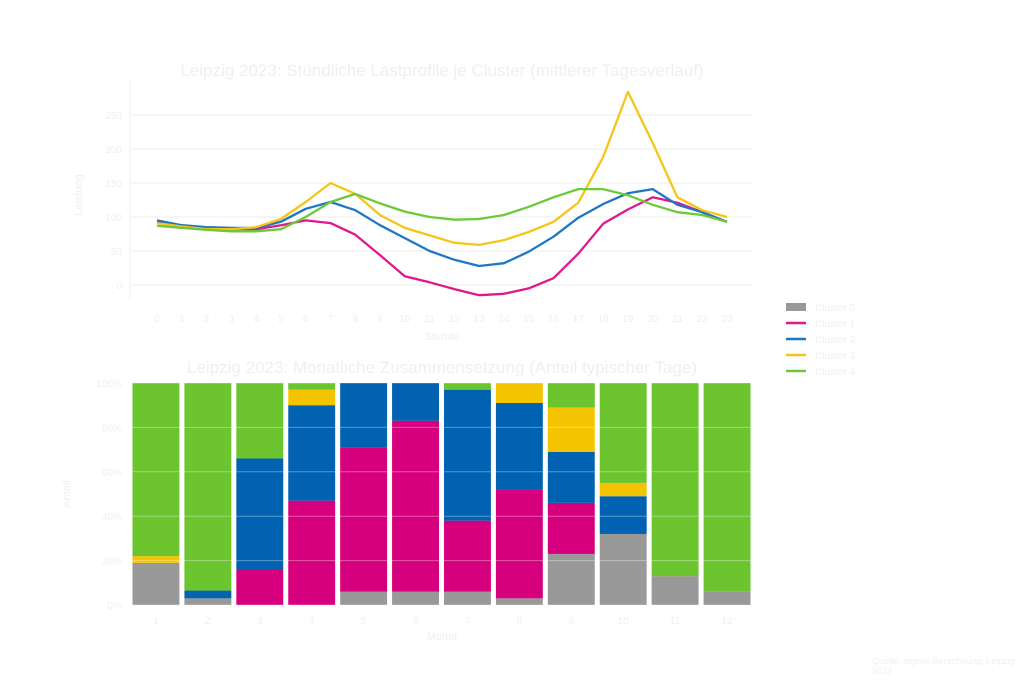  I want to click on x-tick-label: 17, so click(579, 319).